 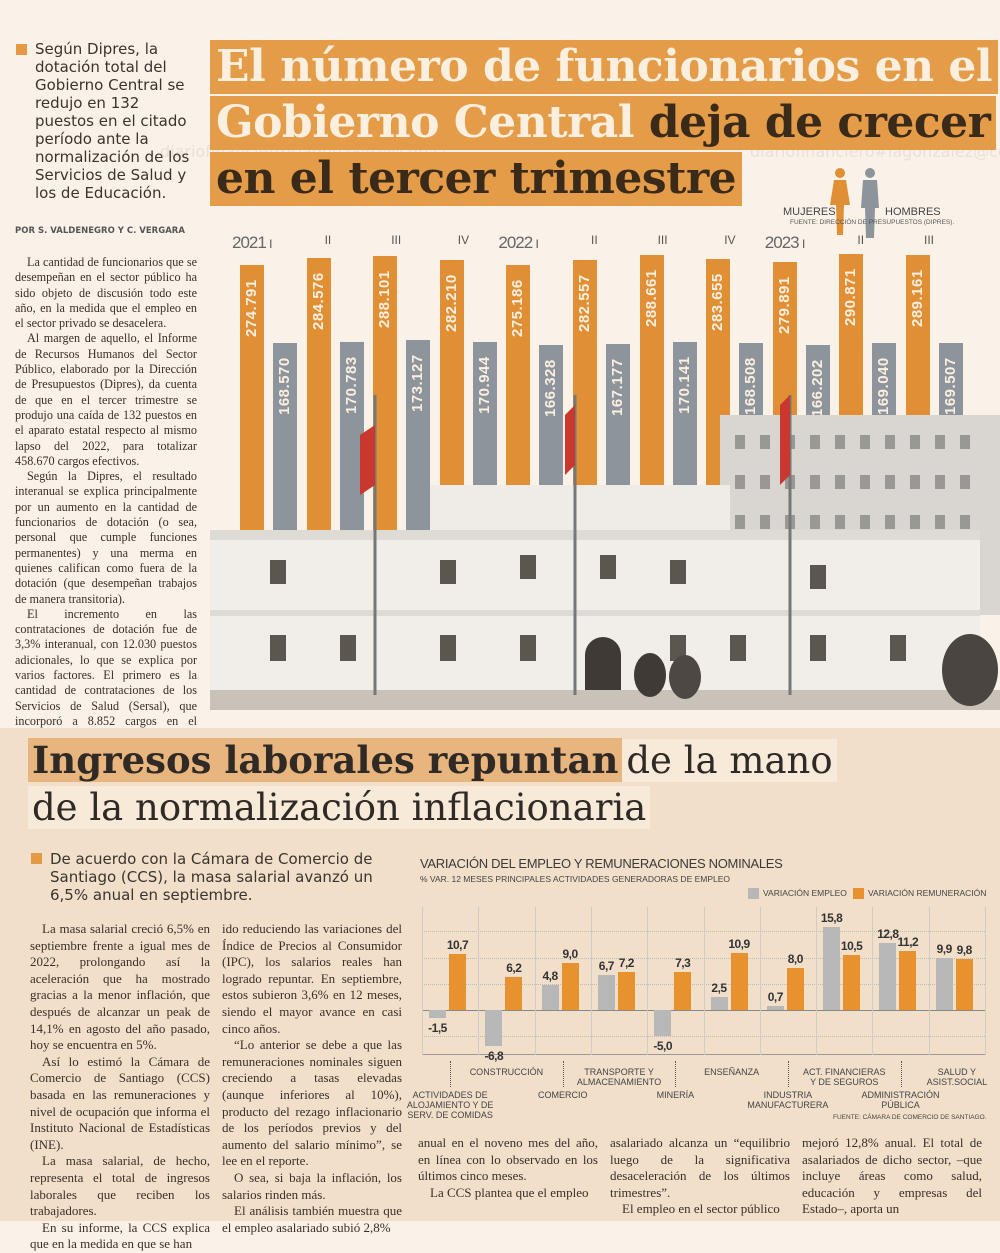 What do you see at coordinates (584, 302) in the screenshot?
I see `bar-value-label: 282.557` at bounding box center [584, 302].